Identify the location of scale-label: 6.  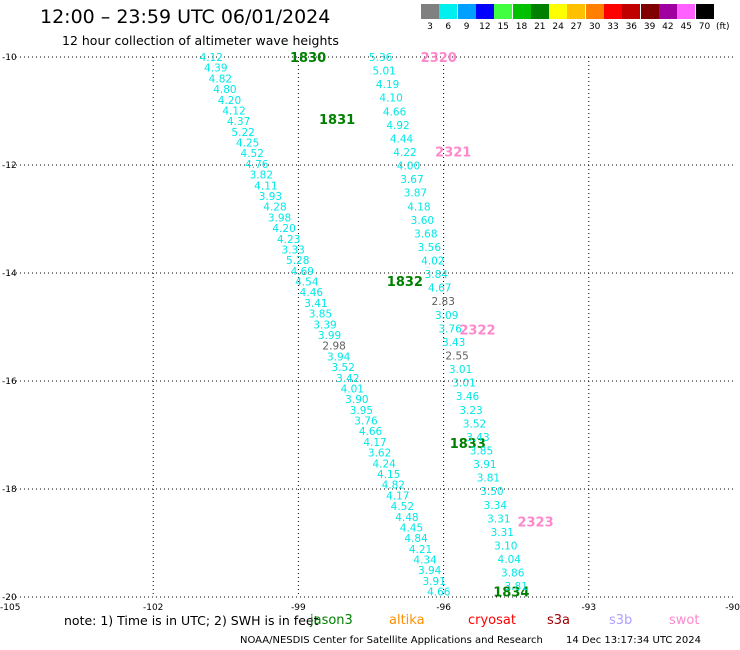
(448, 27).